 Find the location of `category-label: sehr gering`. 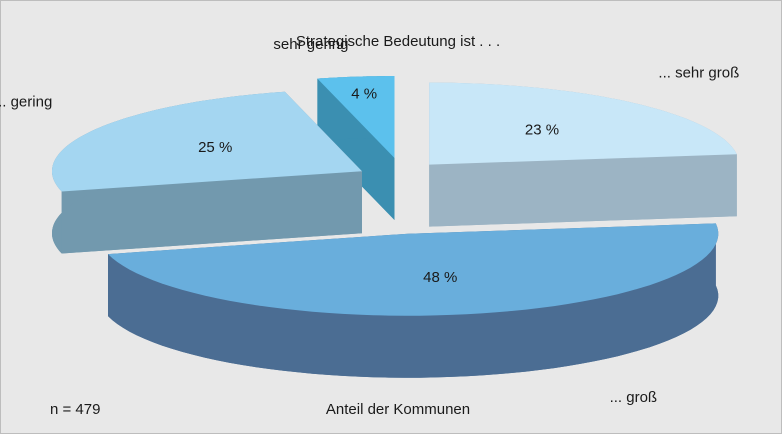

category-label: sehr gering is located at coordinates (310, 44).